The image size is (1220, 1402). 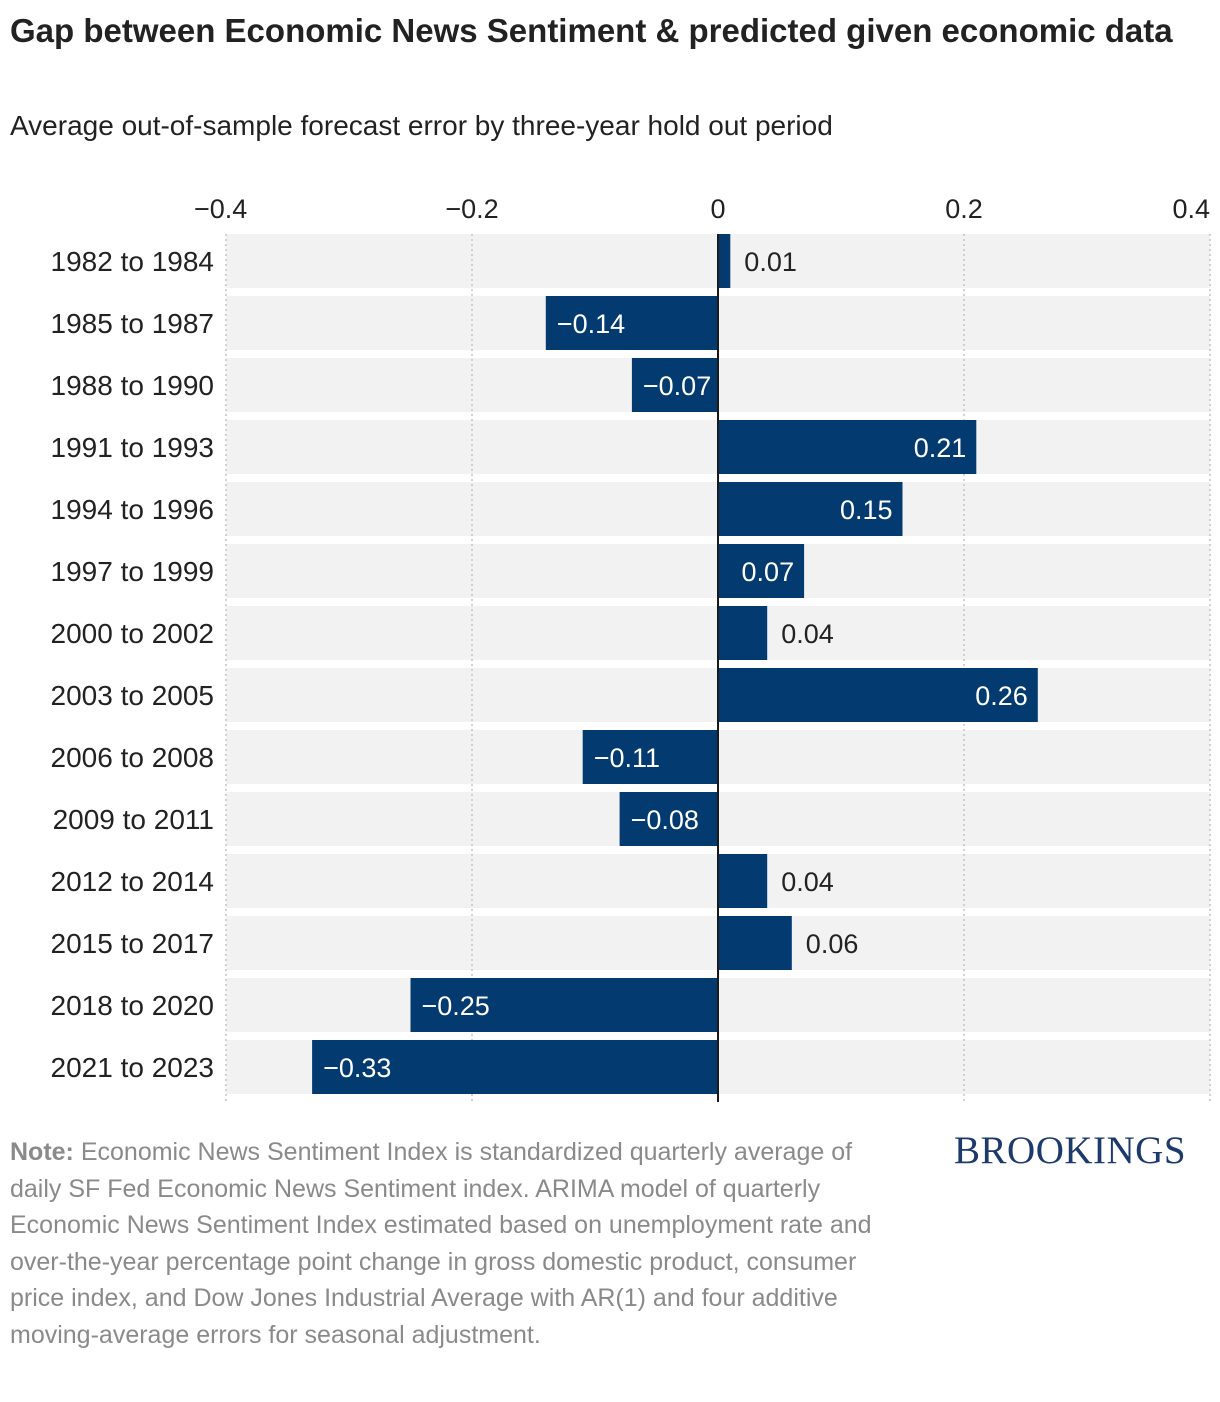 What do you see at coordinates (133, 881) in the screenshot?
I see `category-label: 2012 to 2014` at bounding box center [133, 881].